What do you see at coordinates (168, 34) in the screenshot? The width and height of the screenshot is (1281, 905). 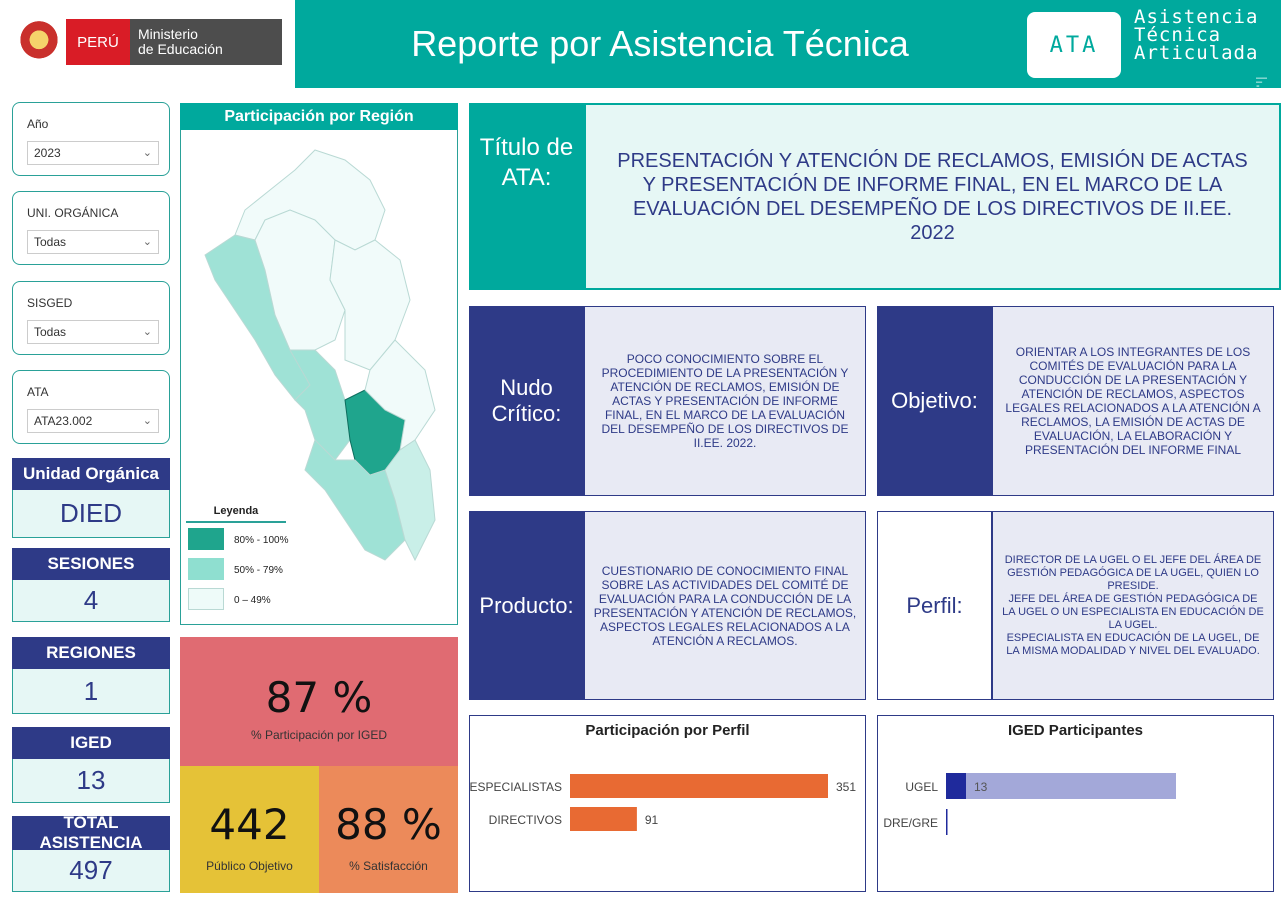 I see `ministry-line-1: Ministerio` at bounding box center [168, 34].